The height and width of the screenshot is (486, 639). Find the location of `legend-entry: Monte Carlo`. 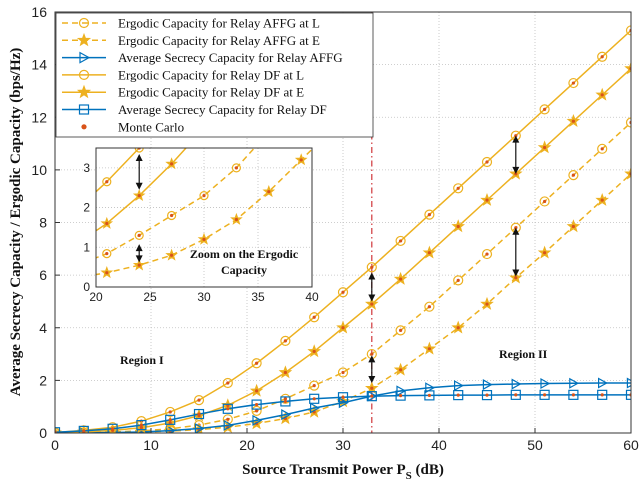

legend-entry: Monte Carlo is located at coordinates (132, 126).